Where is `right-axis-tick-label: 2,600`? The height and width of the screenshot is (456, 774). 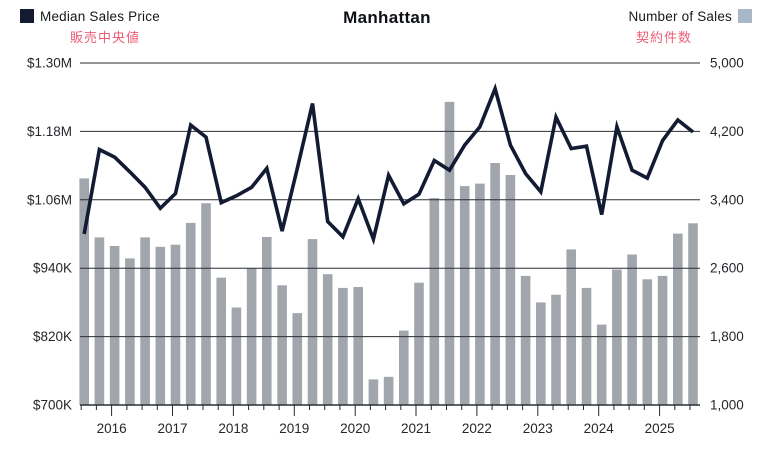
right-axis-tick-label: 2,600 is located at coordinates (727, 268).